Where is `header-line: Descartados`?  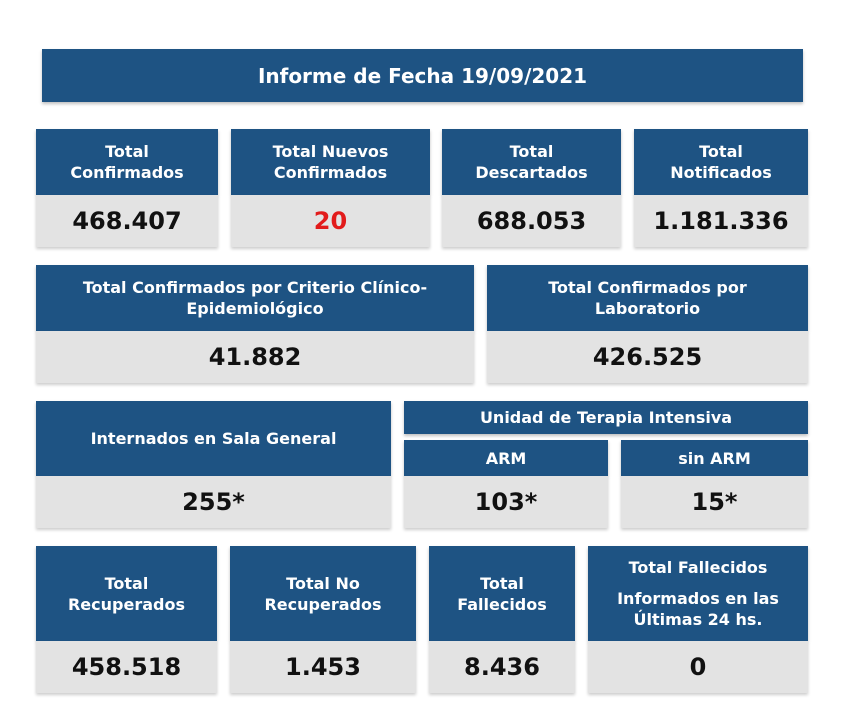 header-line: Descartados is located at coordinates (531, 172).